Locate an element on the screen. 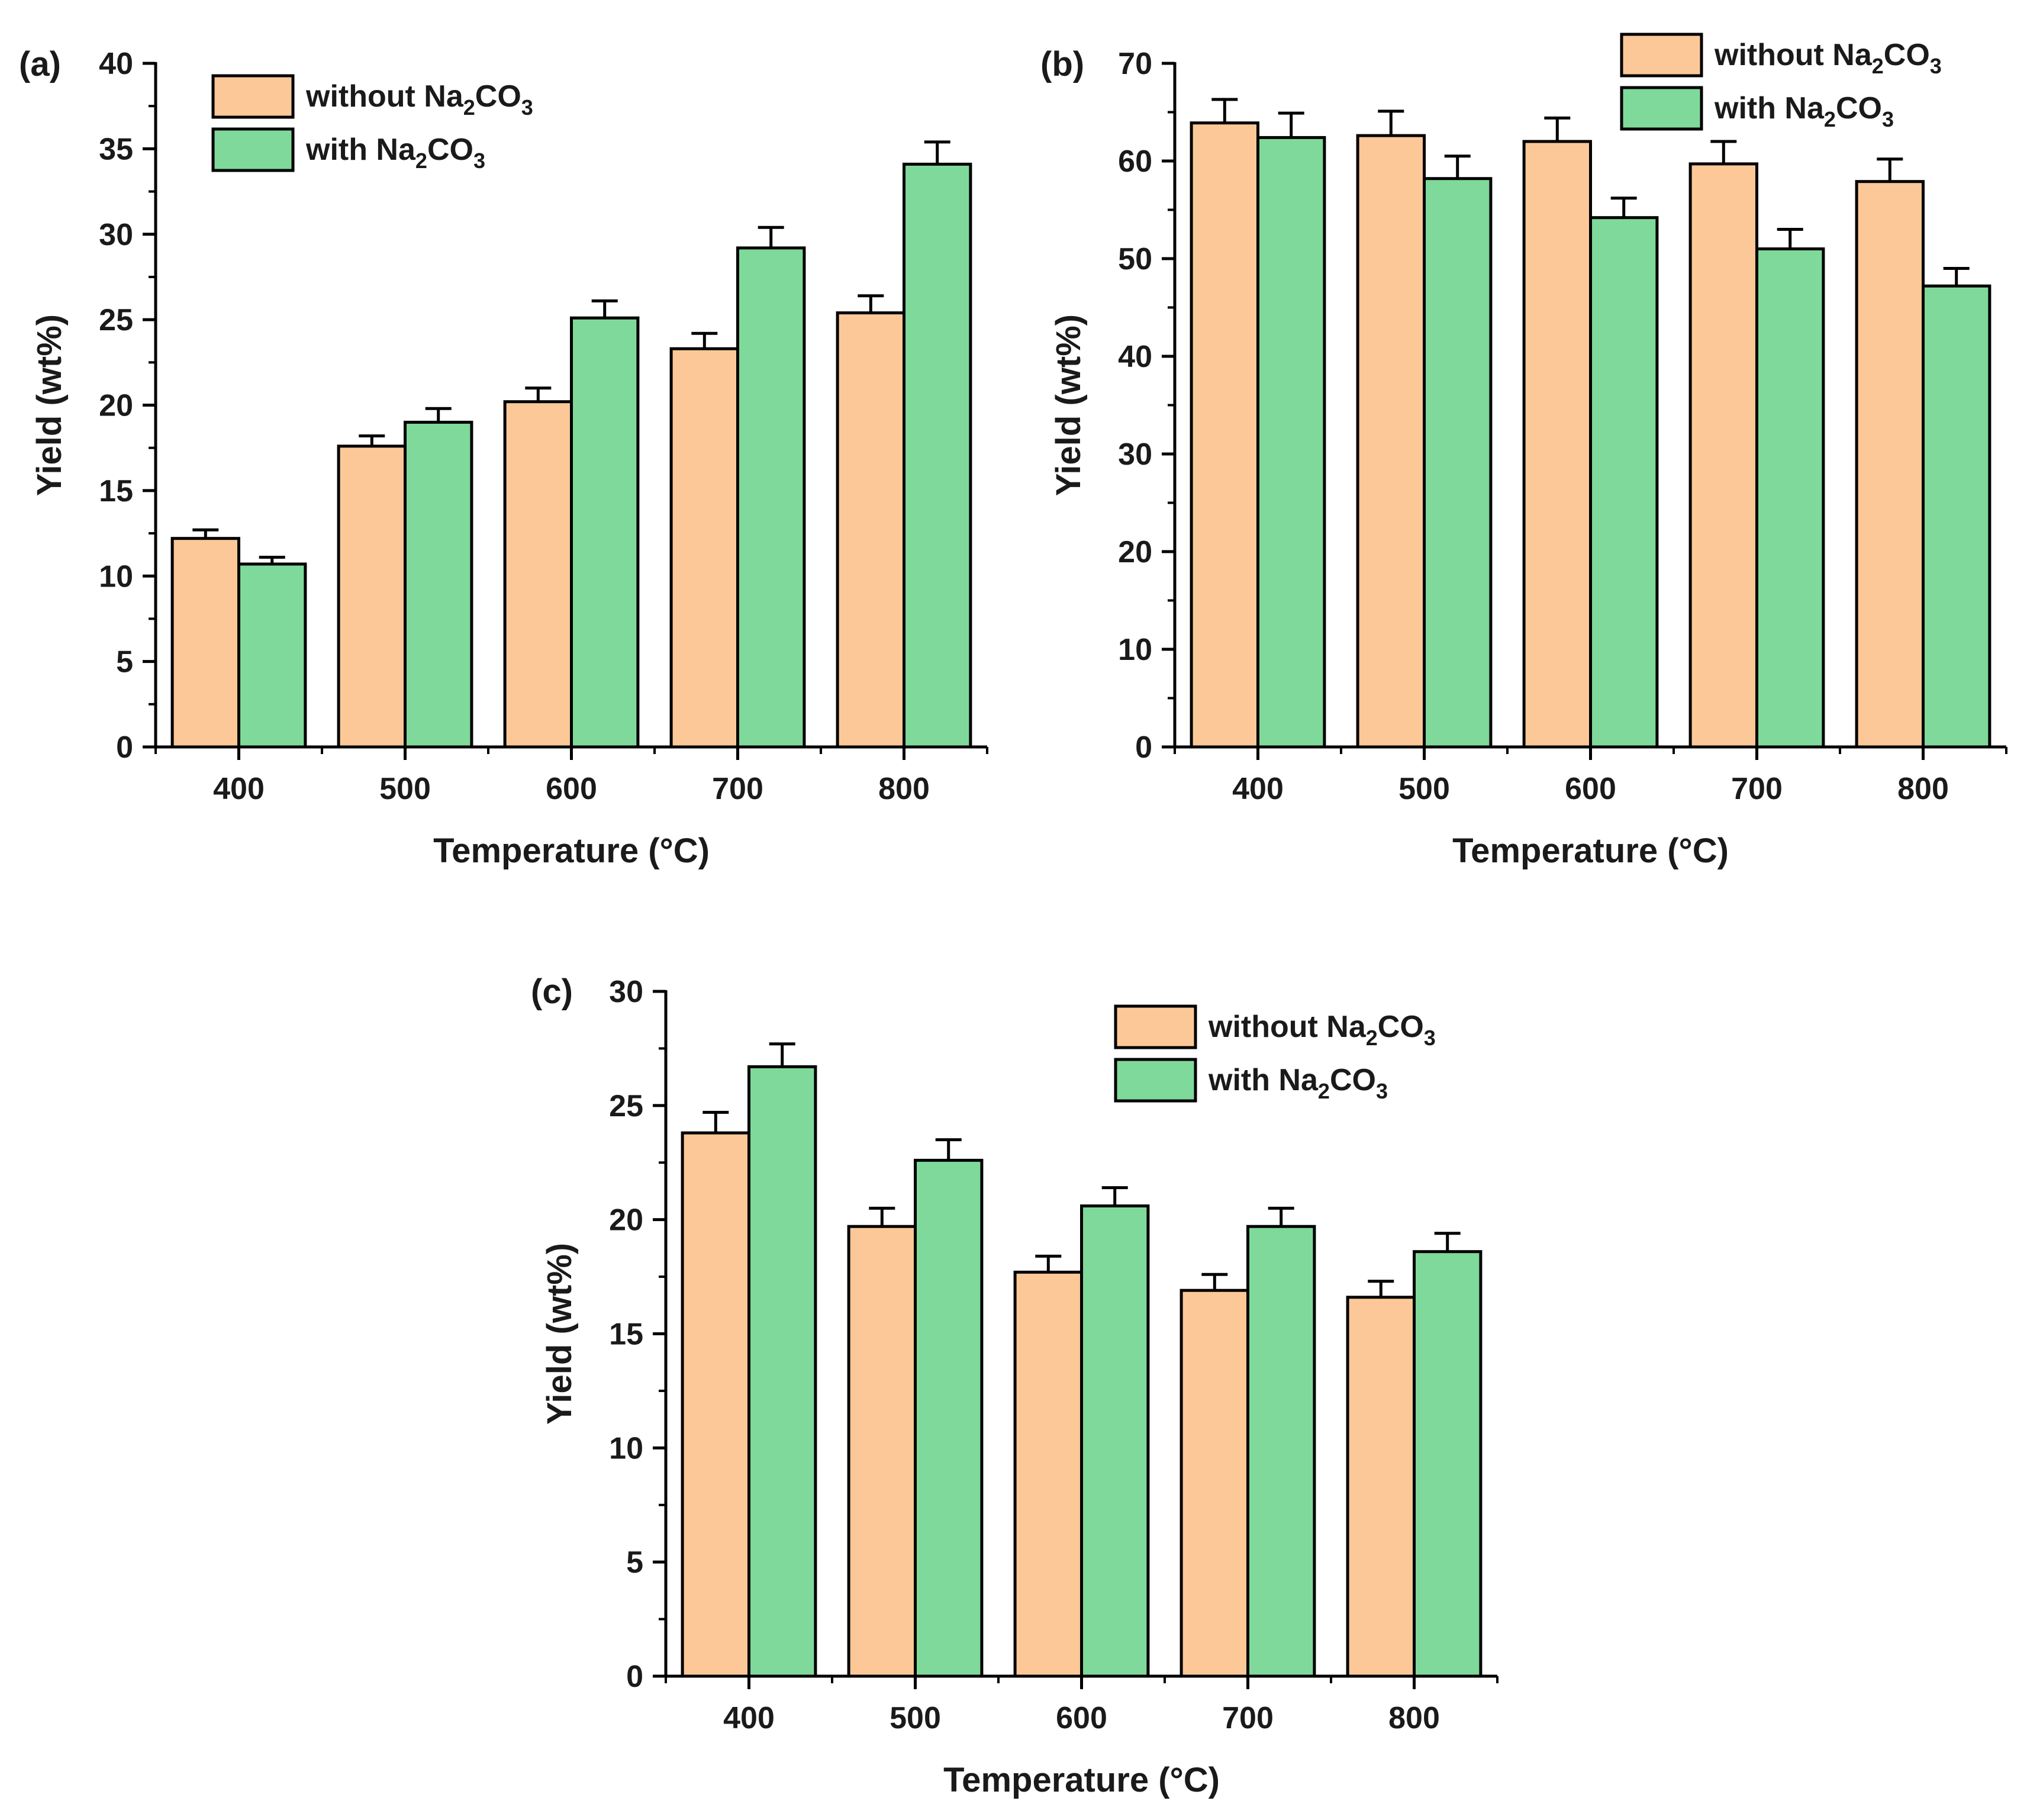  panel-label: (b) is located at coordinates (1062, 64).